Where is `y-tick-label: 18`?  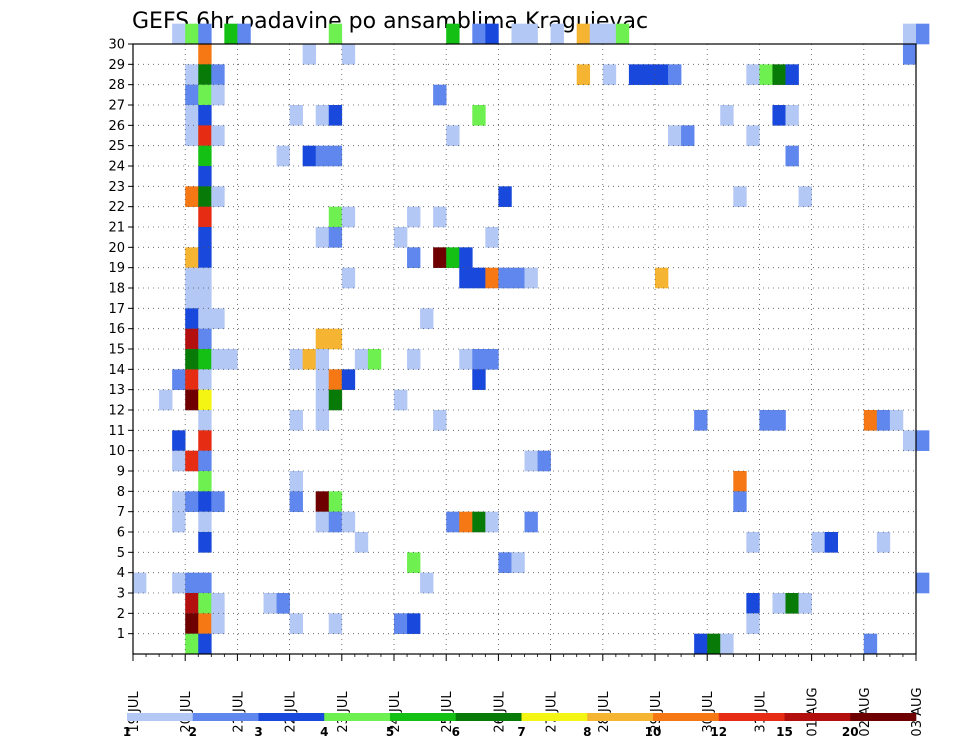
y-tick-label: 18 is located at coordinates (116, 289).